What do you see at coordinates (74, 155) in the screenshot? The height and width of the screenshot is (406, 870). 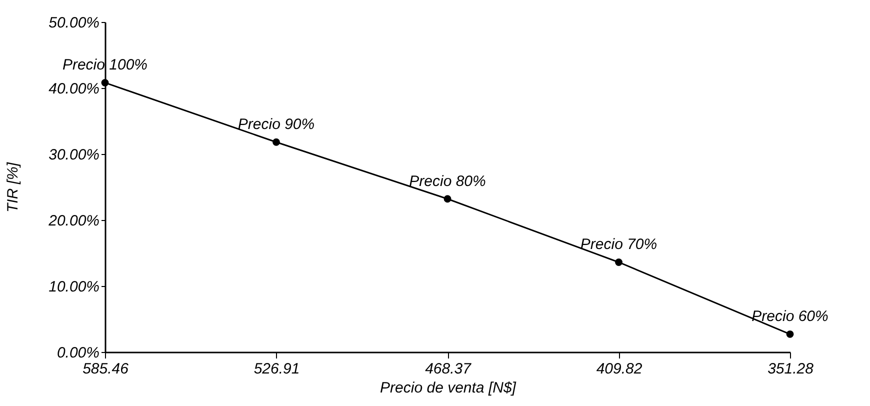 I see `y-tick-label: 30.00%` at bounding box center [74, 155].